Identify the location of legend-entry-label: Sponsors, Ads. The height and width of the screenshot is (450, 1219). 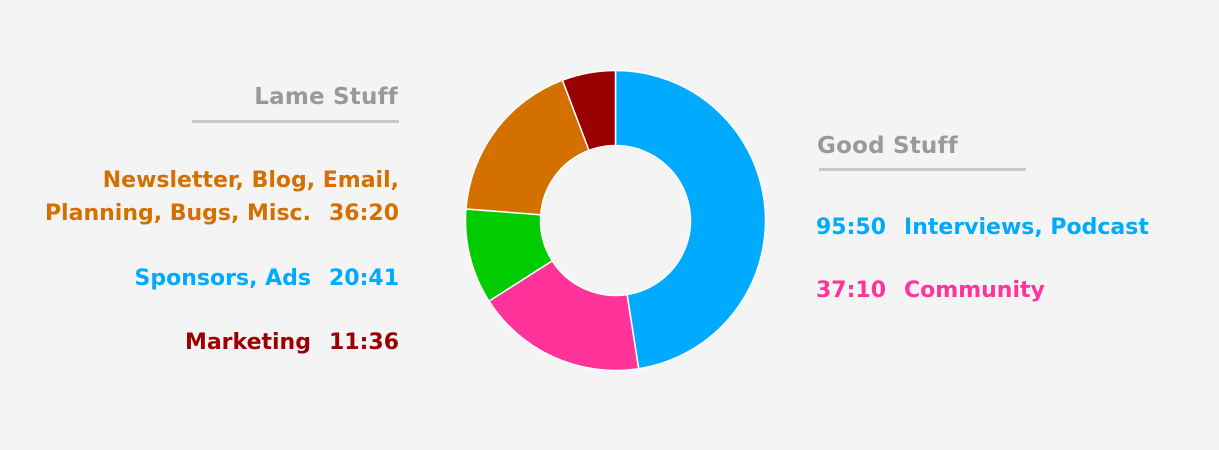
(222, 278).